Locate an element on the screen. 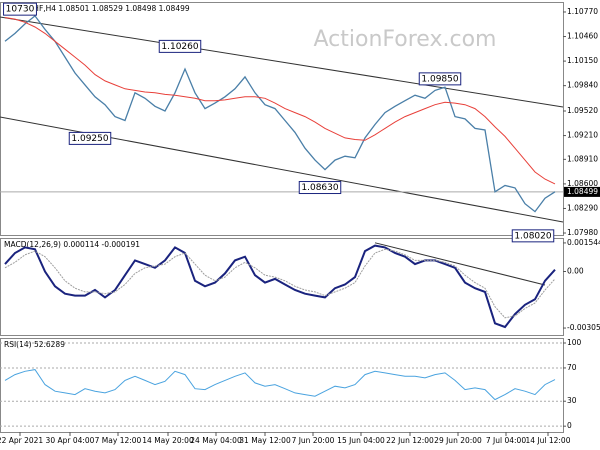 The height and width of the screenshot is (450, 600). x-tick-label: 15 Jun 04:00 is located at coordinates (361, 440).